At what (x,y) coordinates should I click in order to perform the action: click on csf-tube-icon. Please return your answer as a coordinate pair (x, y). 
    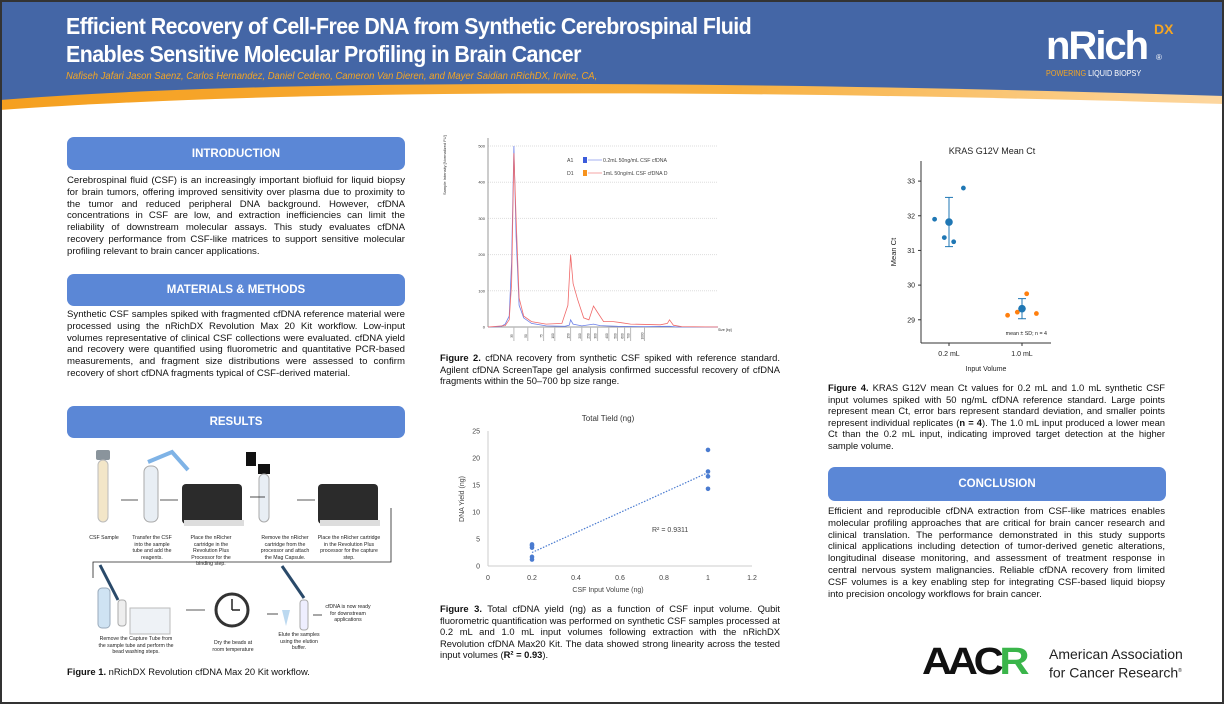
    Looking at the image, I should click on (103, 486).